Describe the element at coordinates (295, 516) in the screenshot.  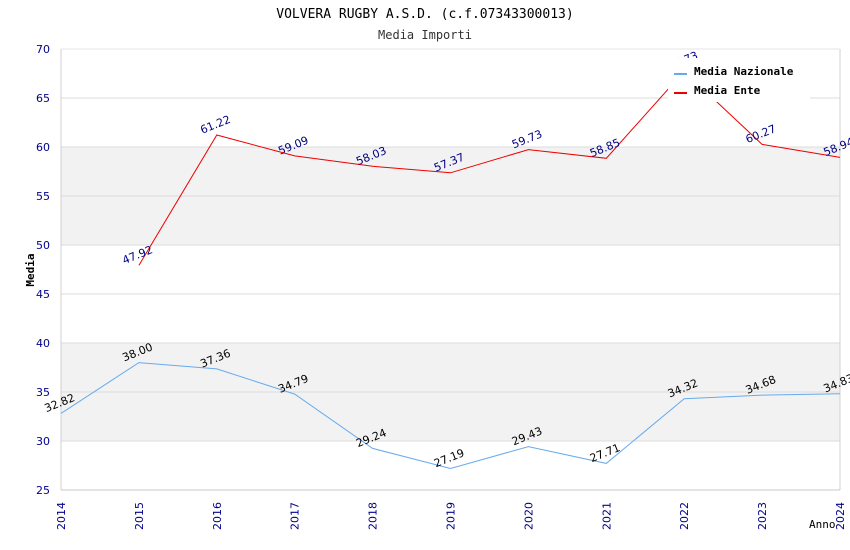
I see `x-tick-label: 2017` at that location.